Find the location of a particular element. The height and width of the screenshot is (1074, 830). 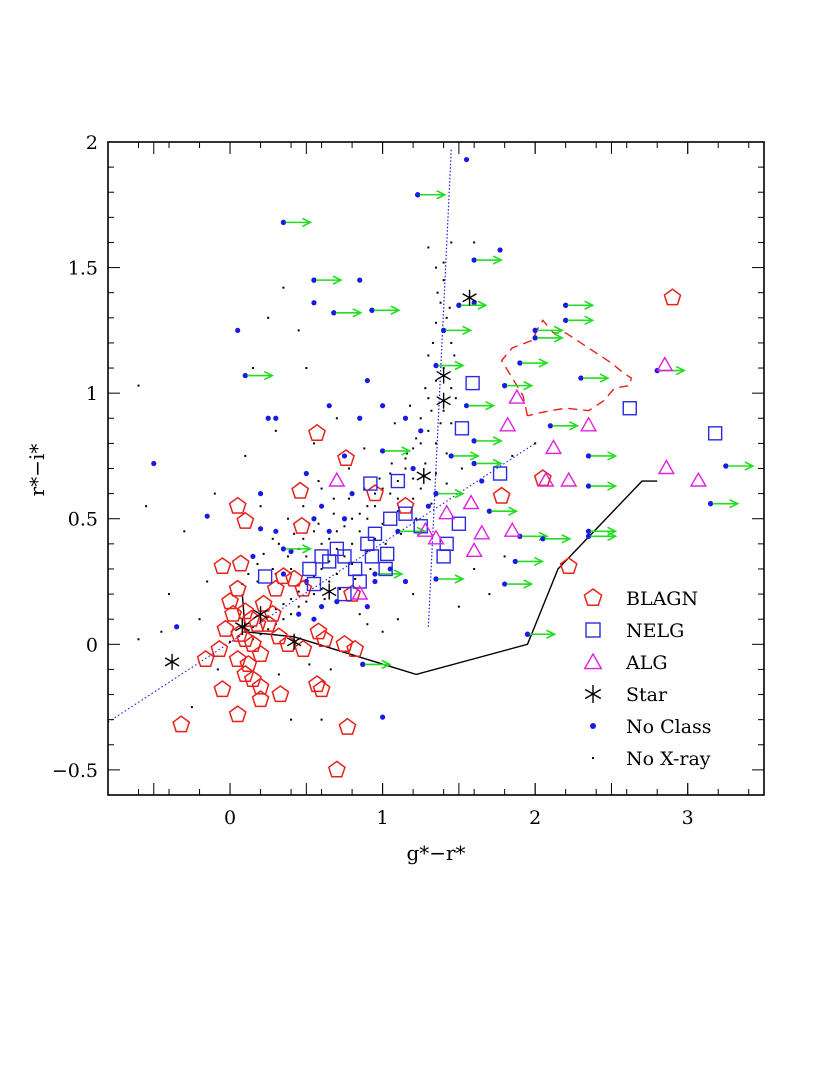

y-tick-label: 0 is located at coordinates (92, 645).